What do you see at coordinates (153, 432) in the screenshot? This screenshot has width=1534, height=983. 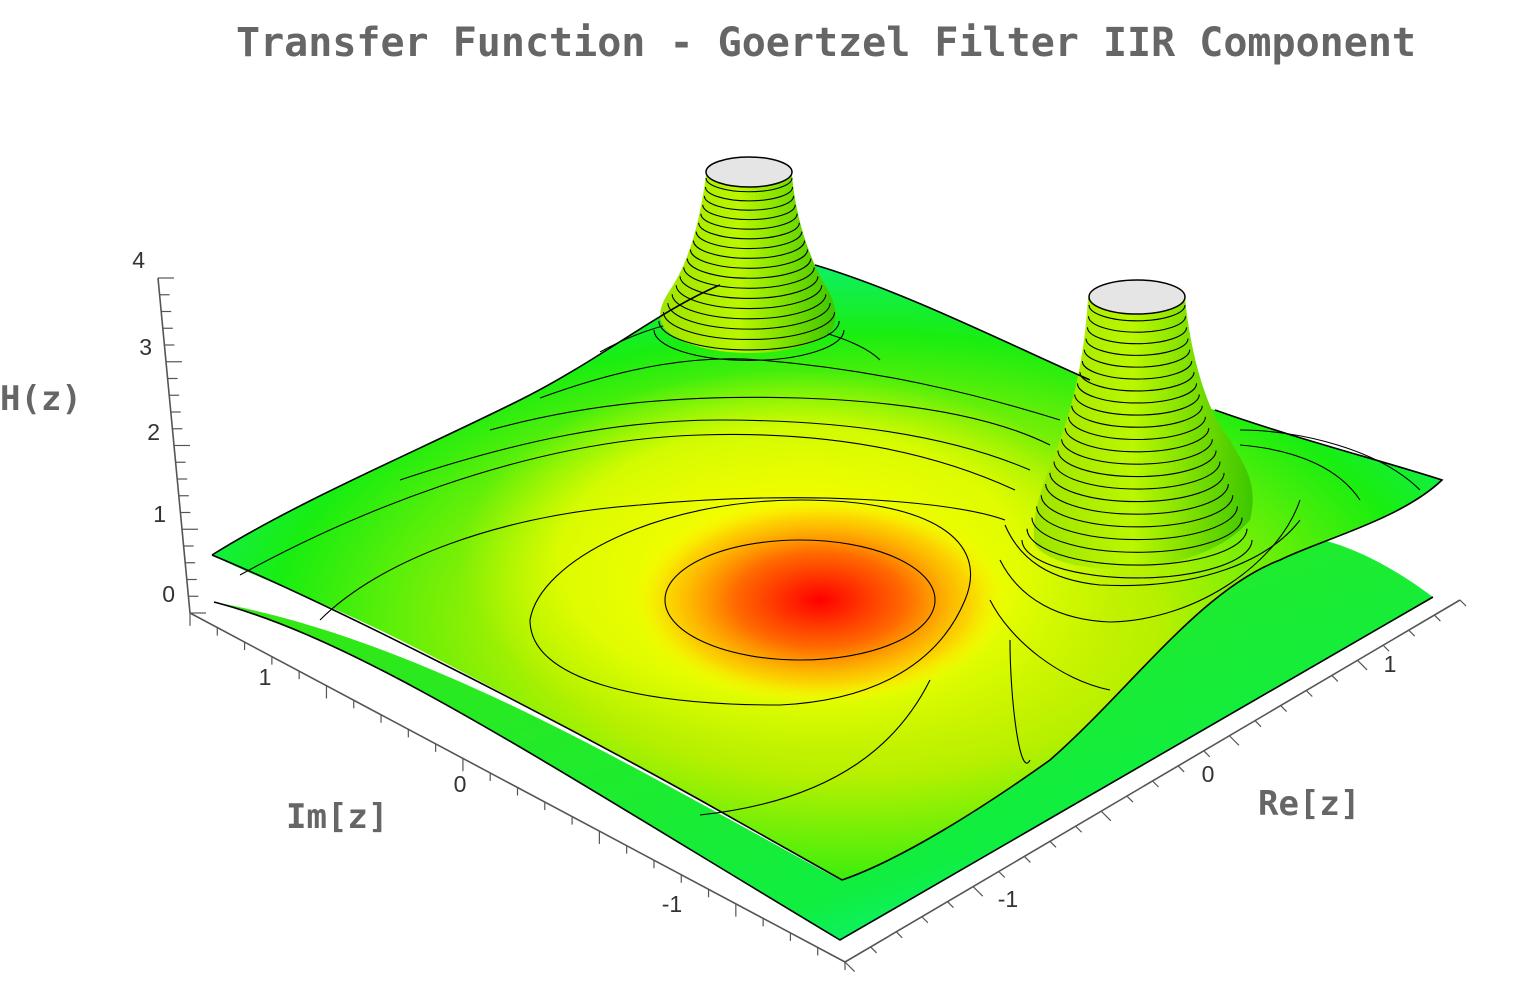 I see `z-tick-label-2: 2` at bounding box center [153, 432].